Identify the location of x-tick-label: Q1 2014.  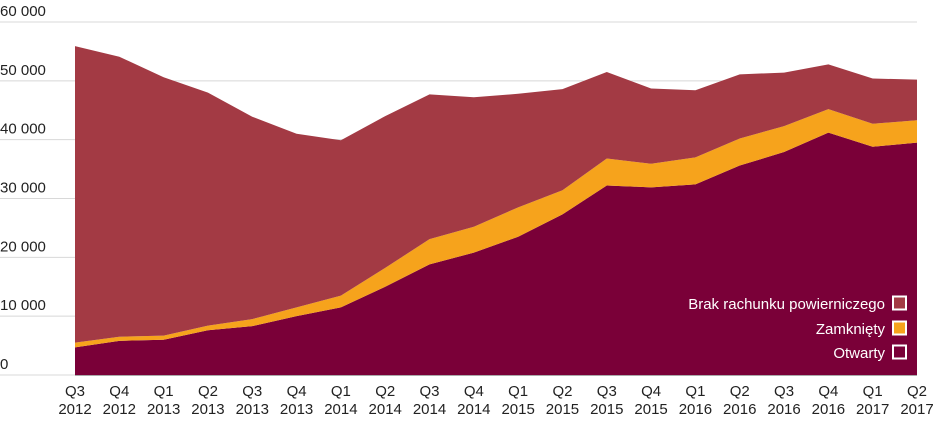
(340, 400).